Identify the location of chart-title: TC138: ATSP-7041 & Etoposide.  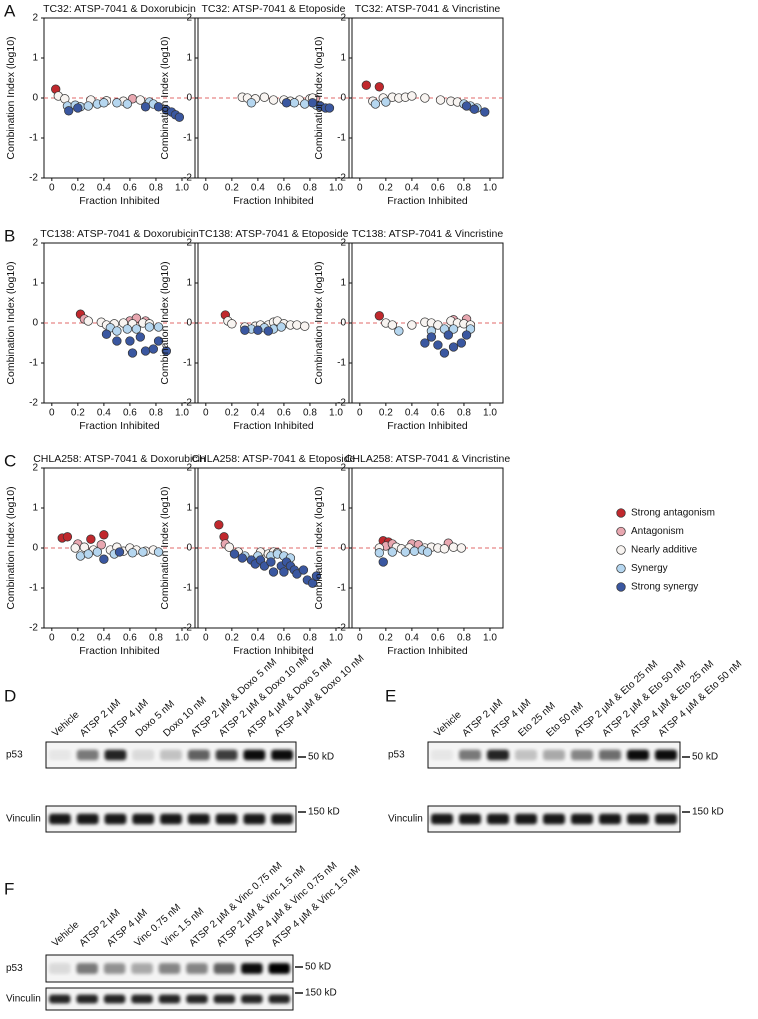
(274, 234).